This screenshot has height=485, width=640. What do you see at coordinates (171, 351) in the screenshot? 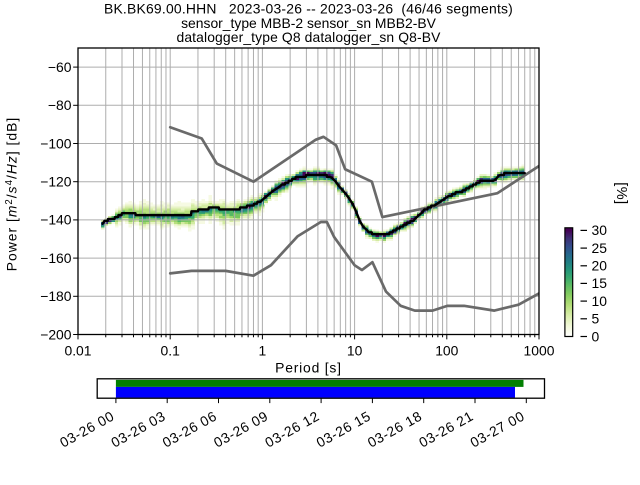
I see `svg-text: 0.1` at bounding box center [171, 351].